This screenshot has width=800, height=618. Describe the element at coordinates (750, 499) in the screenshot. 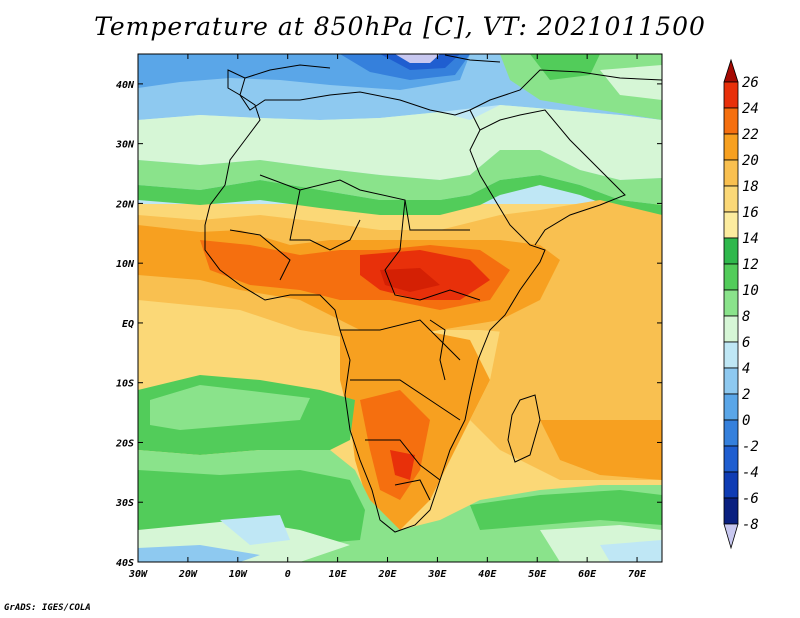

I see `colorbar-label: -6` at that location.